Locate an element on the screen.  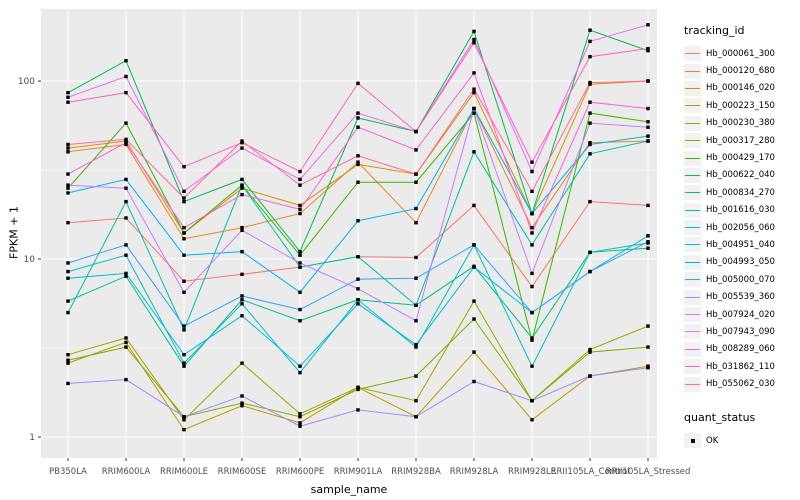
legend-item-Hb_004993_050: Hb_004993_050 is located at coordinates (742, 262).